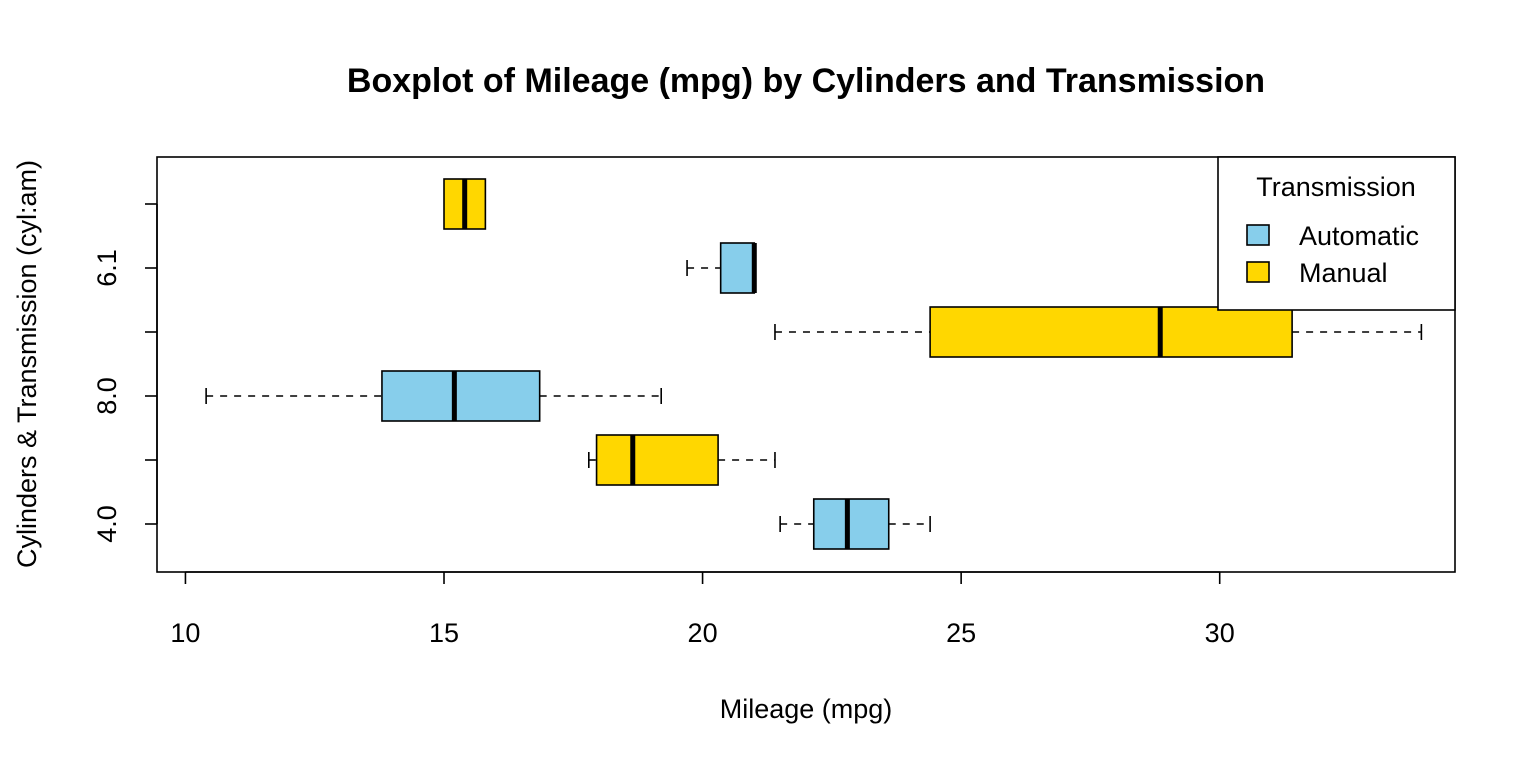 The height and width of the screenshot is (768, 1536). I want to click on legend: Transmission Automatic Manual, so click(1336, 233).